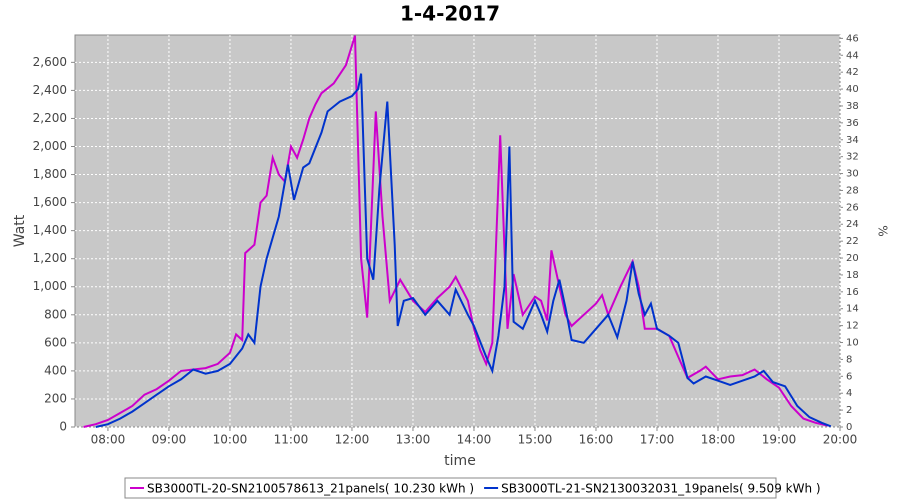 This screenshot has height=500, width=900. What do you see at coordinates (657, 440) in the screenshot?
I see `x-tick-label: 17:00` at bounding box center [657, 440].